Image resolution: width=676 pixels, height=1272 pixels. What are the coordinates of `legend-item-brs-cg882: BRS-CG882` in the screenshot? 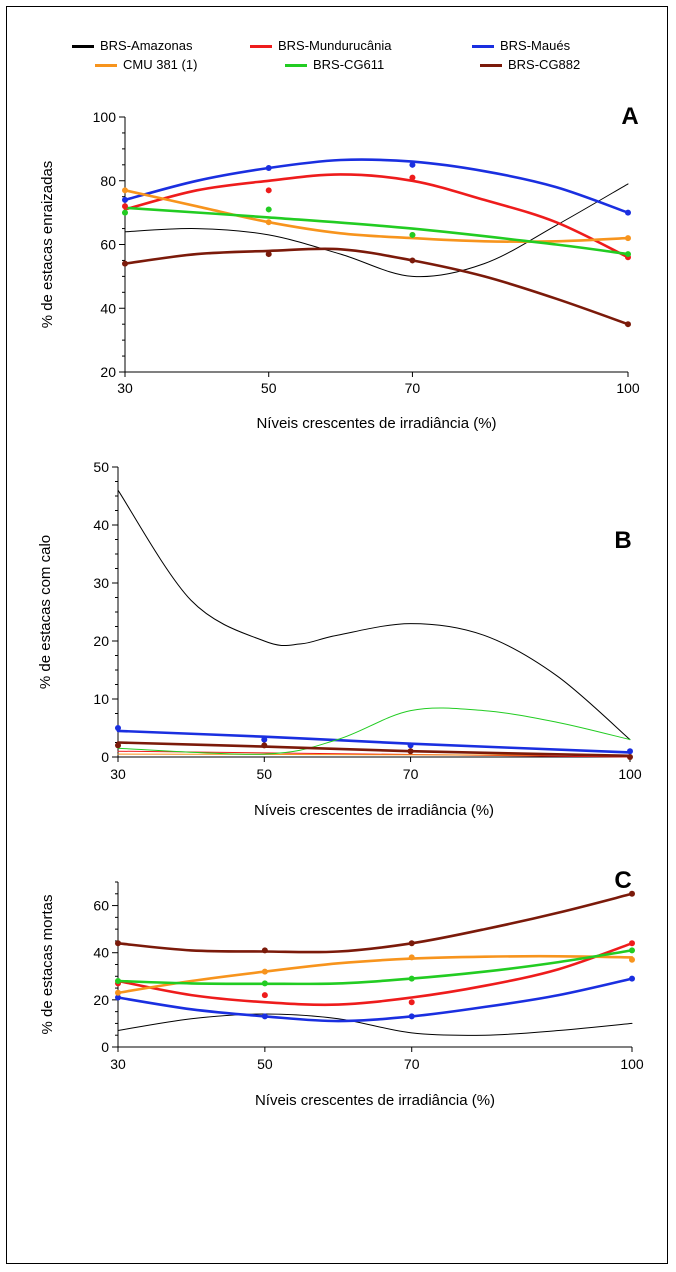 It's located at (530, 64).